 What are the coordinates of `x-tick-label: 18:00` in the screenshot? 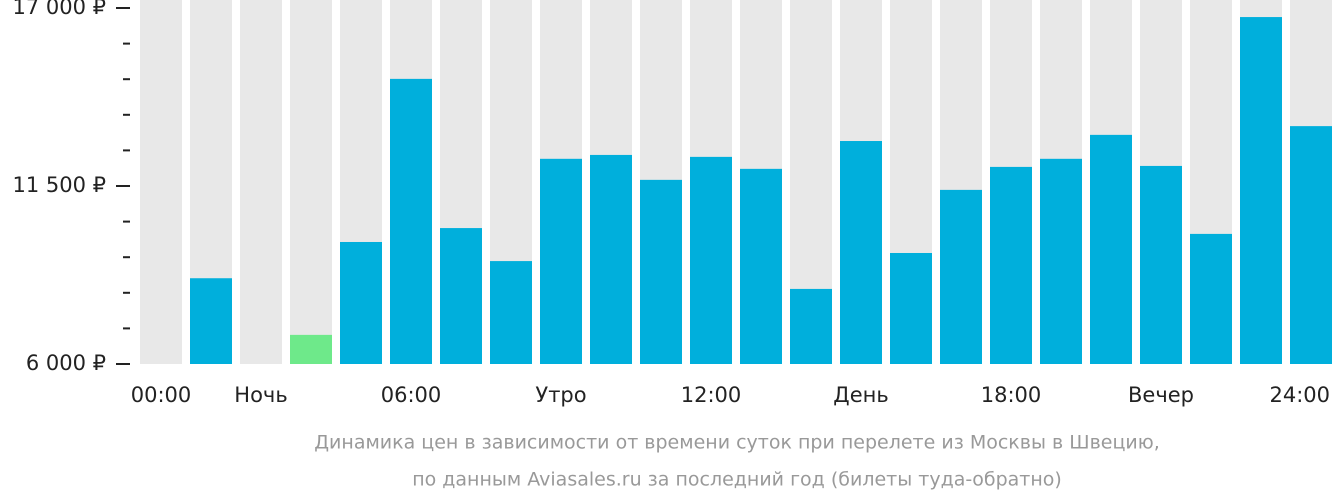 It's located at (1011, 395).